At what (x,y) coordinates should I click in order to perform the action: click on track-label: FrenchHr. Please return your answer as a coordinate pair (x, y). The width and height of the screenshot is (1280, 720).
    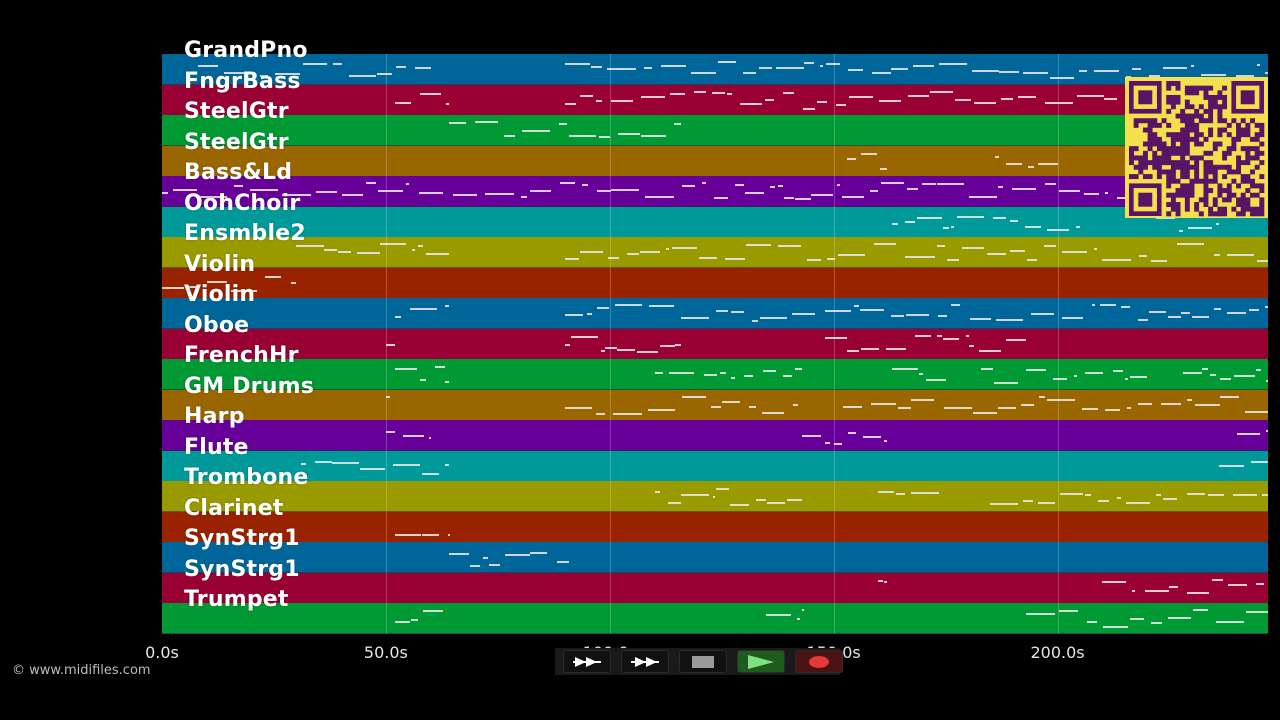
    Looking at the image, I should click on (241, 355).